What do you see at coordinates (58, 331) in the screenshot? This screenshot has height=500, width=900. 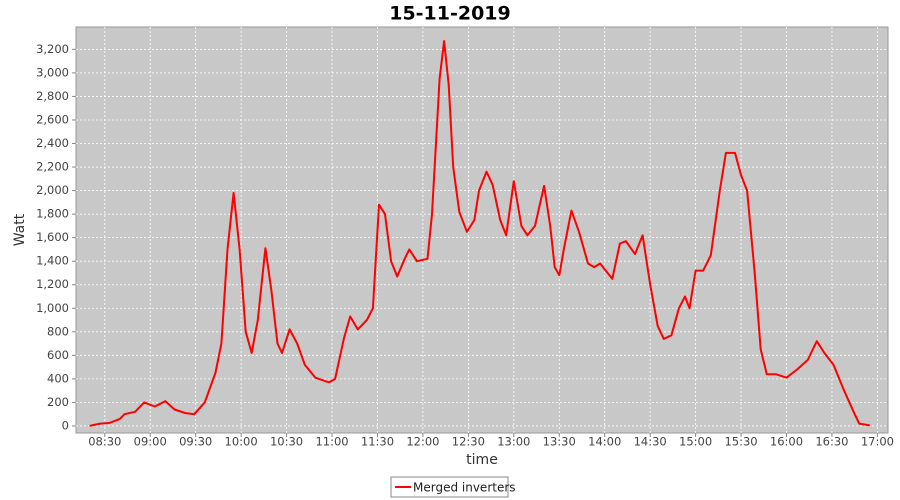 I see `y-tick-label: 800` at bounding box center [58, 331].